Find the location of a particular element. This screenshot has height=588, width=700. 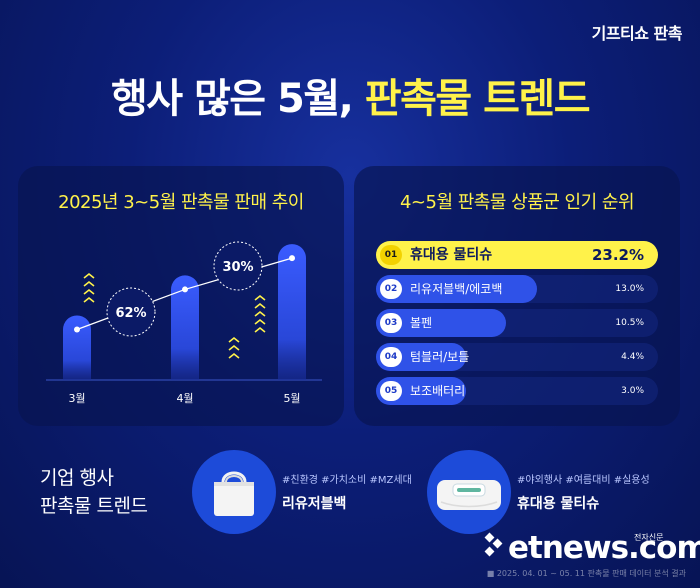

ranking-title: 4~5월 판촉물 상품군 인기 순위 is located at coordinates (517, 202).